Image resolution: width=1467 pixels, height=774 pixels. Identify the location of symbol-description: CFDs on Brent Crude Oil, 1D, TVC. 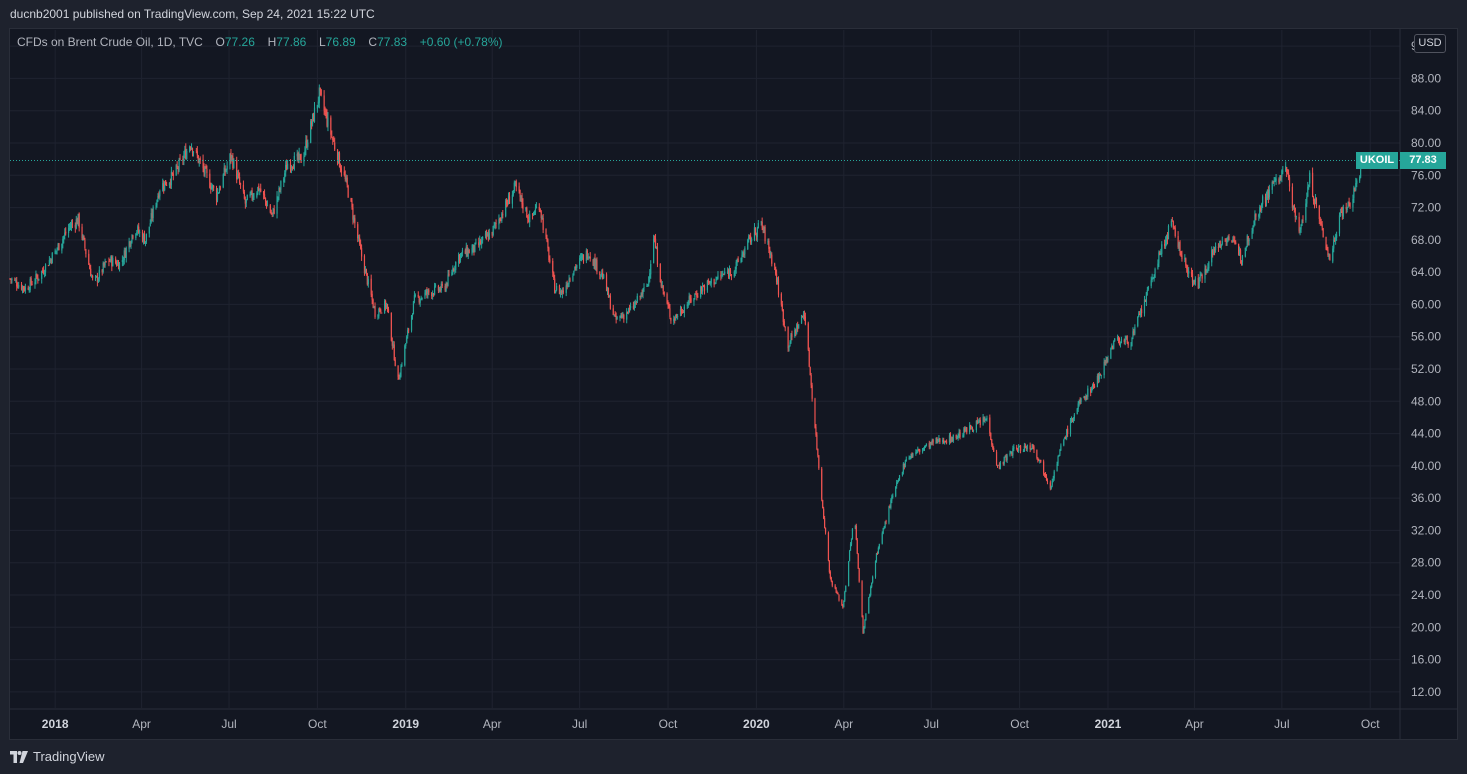
(110, 42).